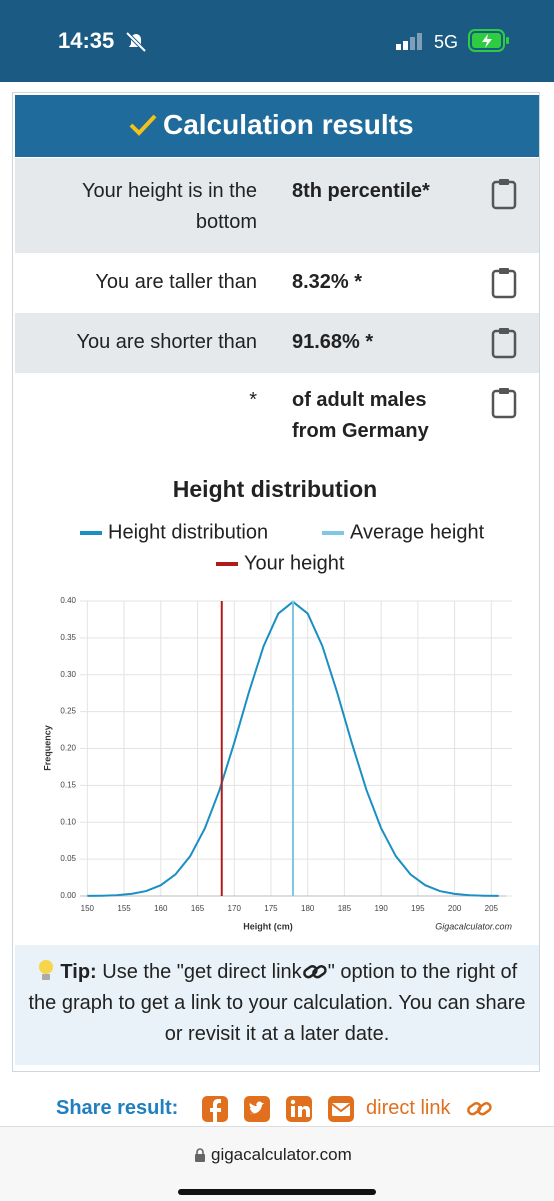 Image resolution: width=554 pixels, height=1201 pixels. I want to click on x-tick-label: 160, so click(161, 908).